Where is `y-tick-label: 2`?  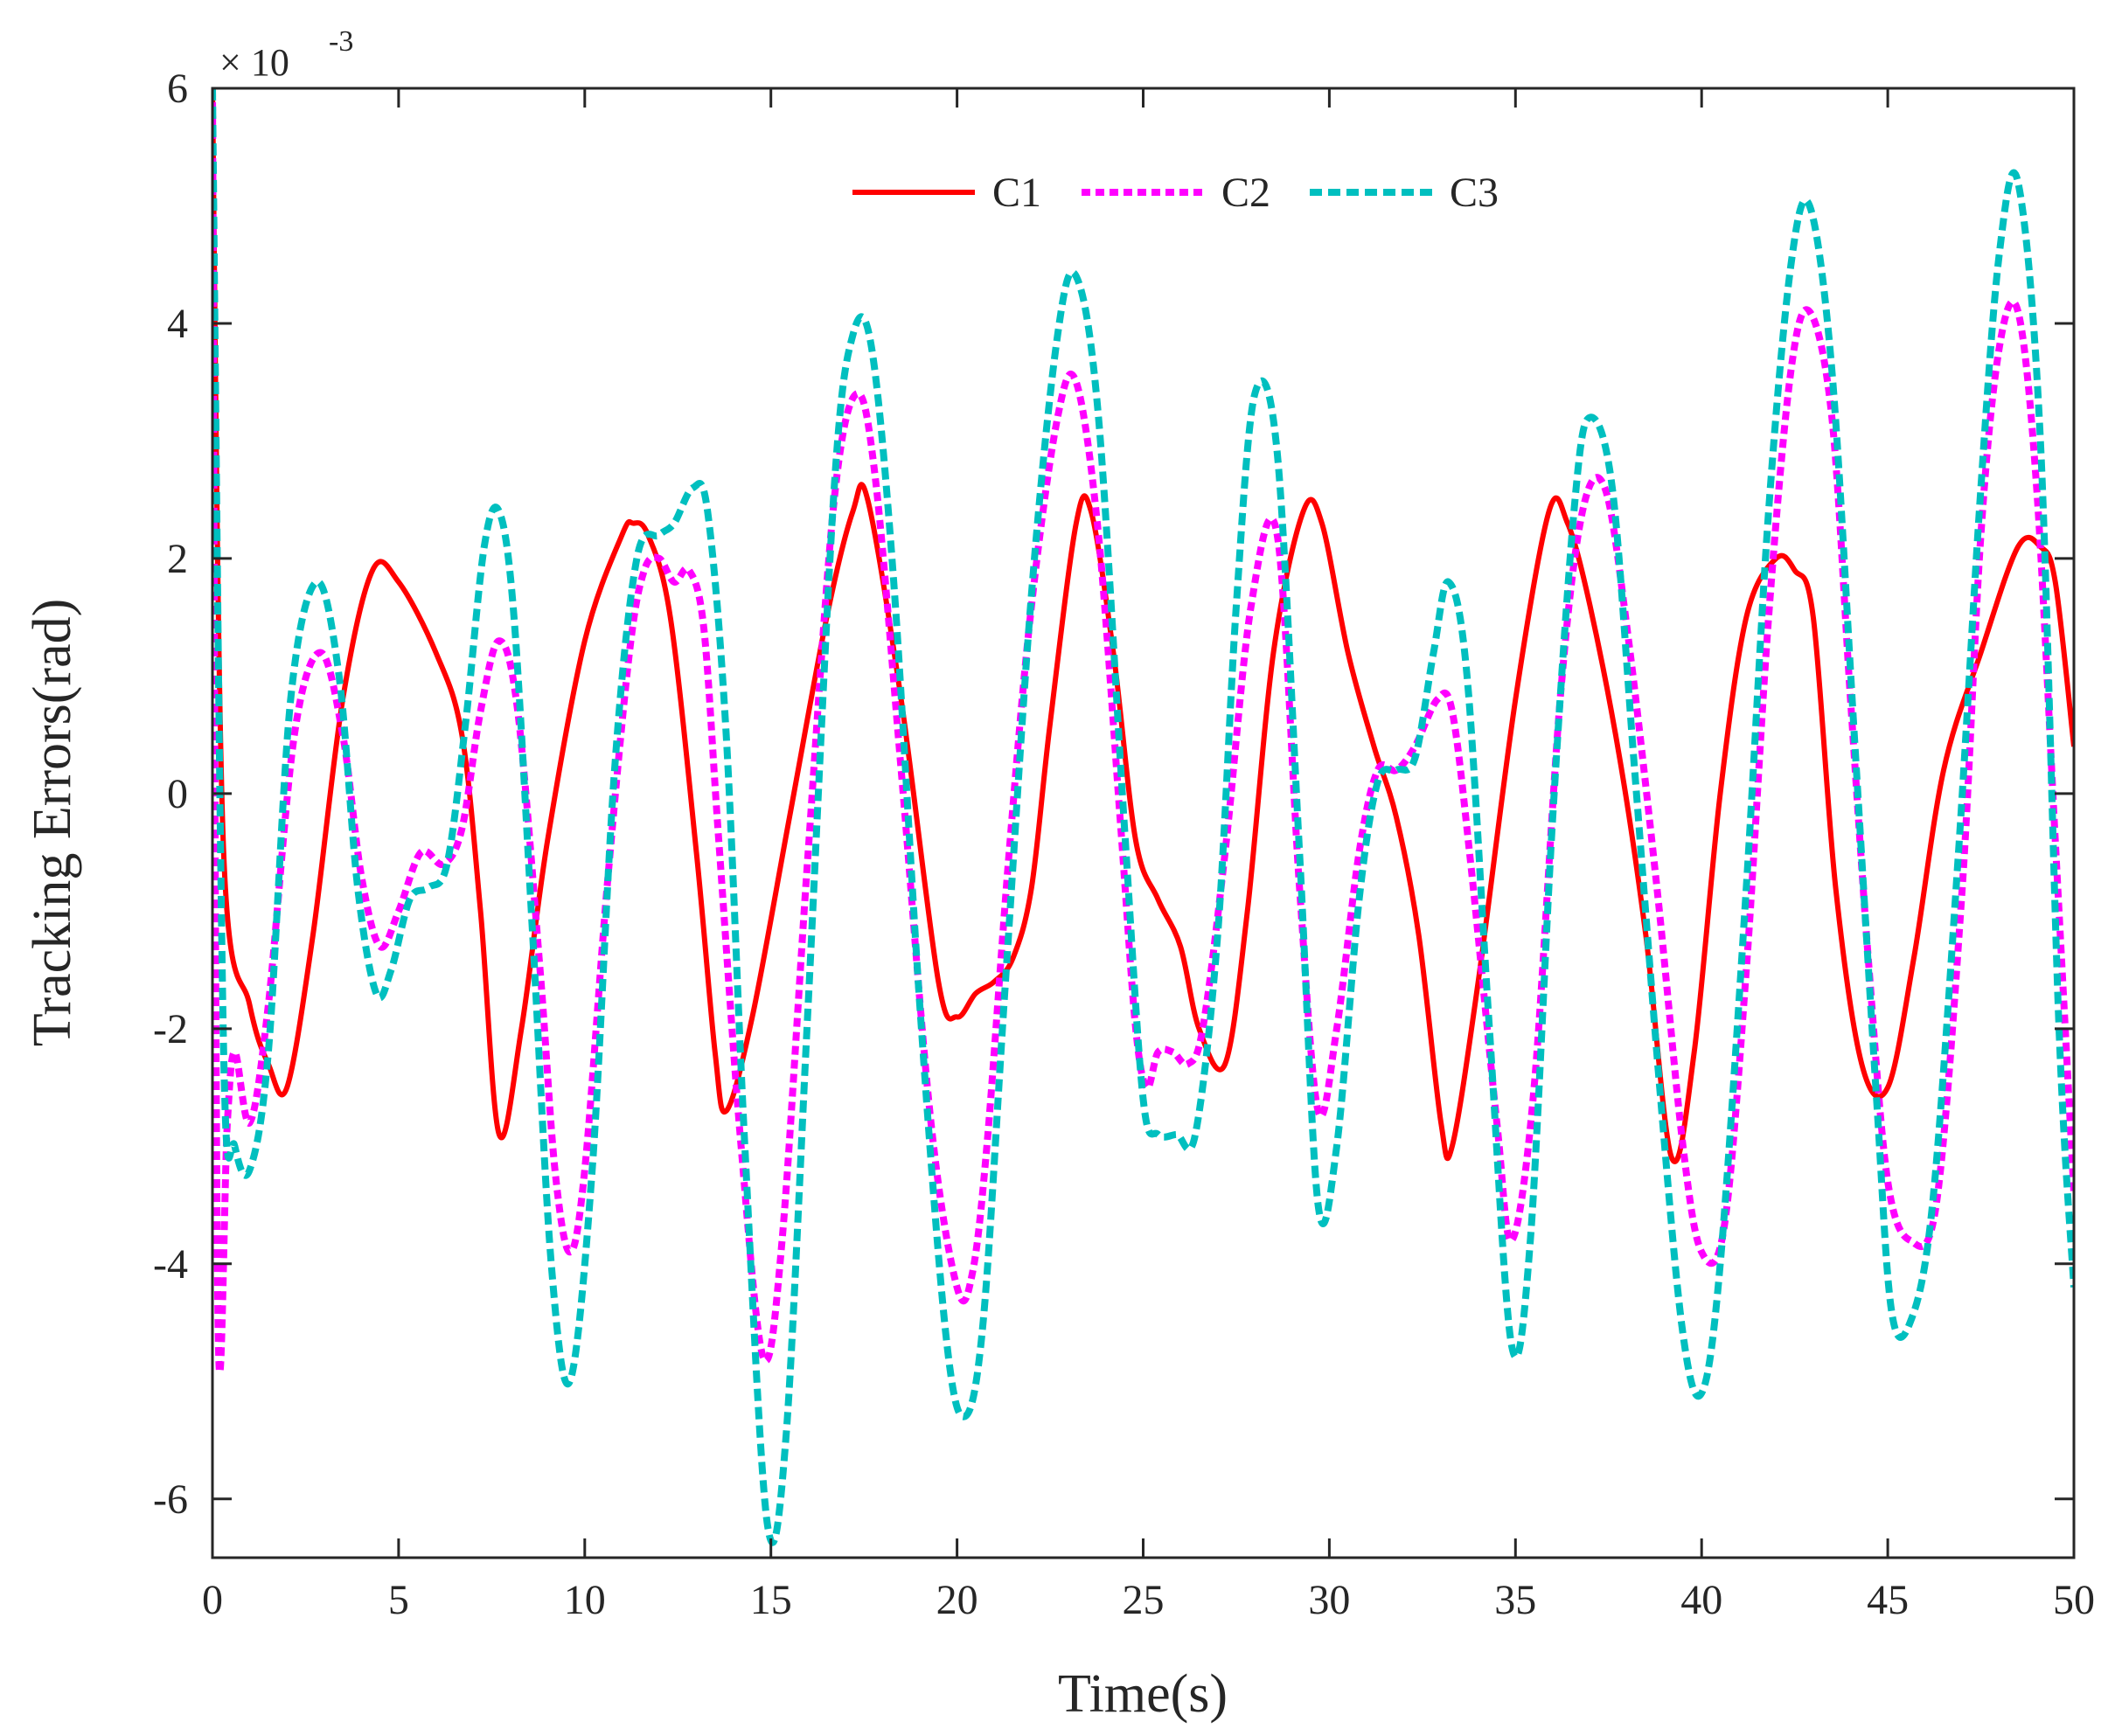
y-tick-label: 2 is located at coordinates (177, 559).